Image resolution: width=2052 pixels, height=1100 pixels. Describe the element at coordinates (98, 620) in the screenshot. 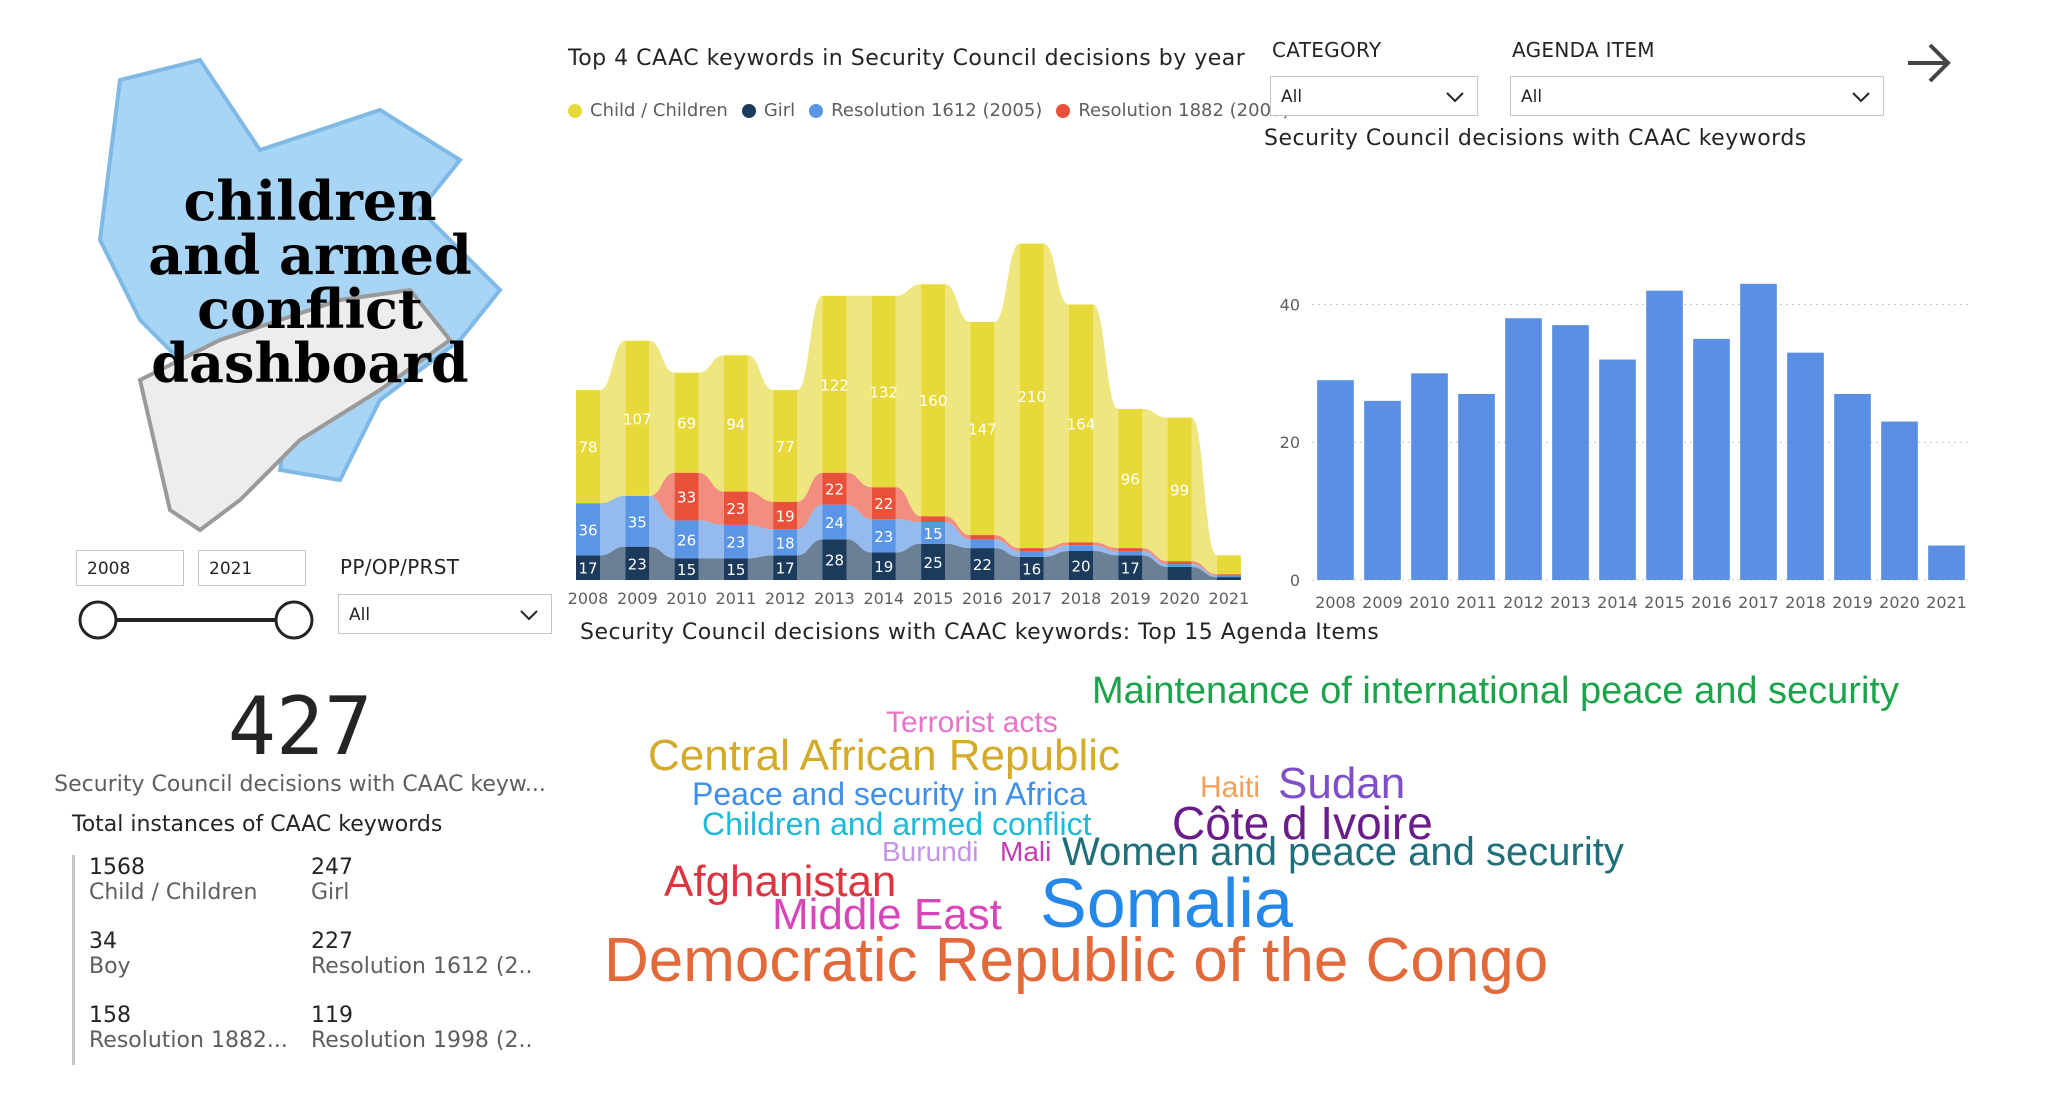

I see `slider-start-handle` at that location.